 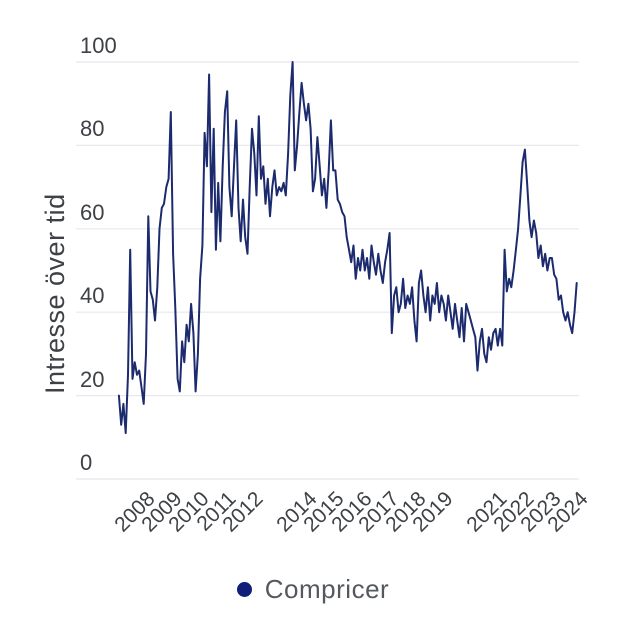 I want to click on legend: Compricer, so click(x=313, y=589).